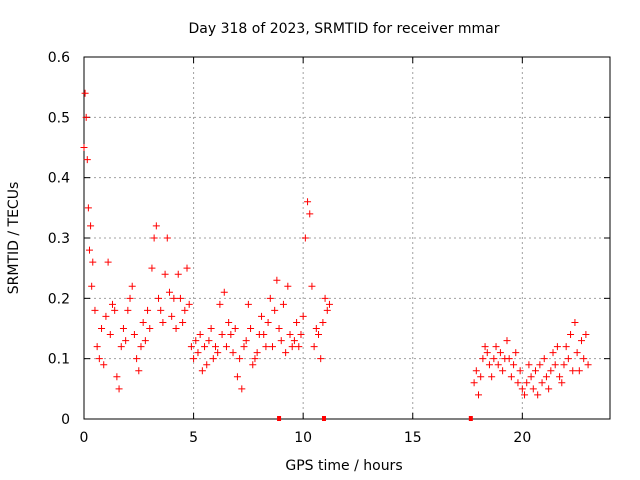 The width and height of the screenshot is (640, 480). I want to click on gap-marker, so click(279, 418).